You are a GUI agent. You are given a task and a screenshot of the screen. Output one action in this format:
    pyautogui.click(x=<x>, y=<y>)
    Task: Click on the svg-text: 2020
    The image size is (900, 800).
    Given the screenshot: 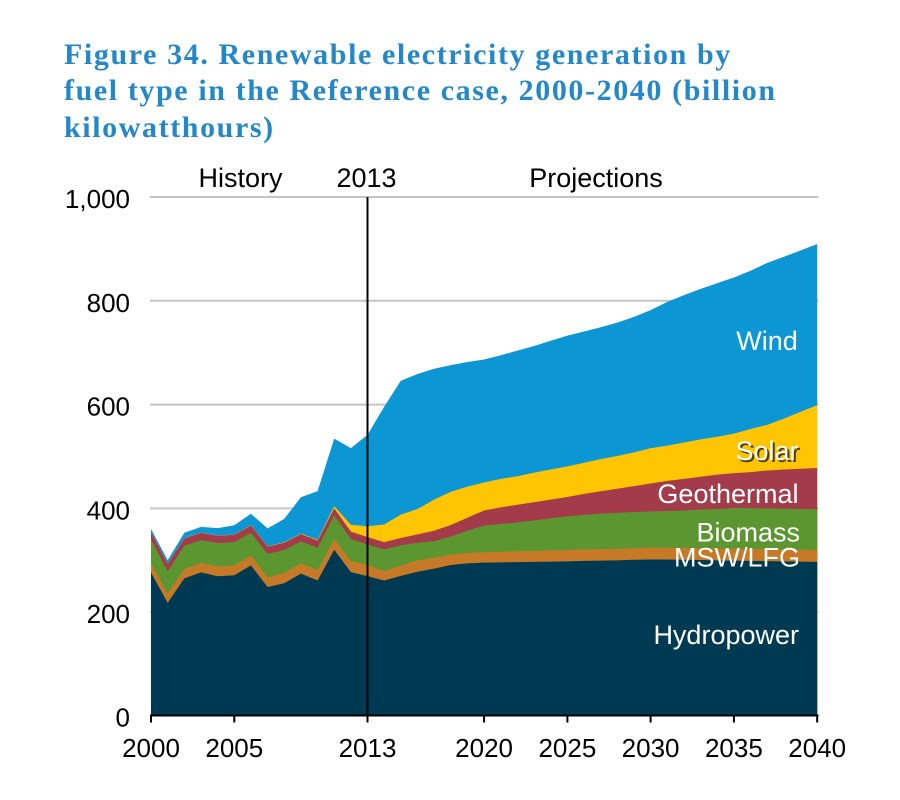 What is the action you would take?
    pyautogui.click(x=484, y=748)
    